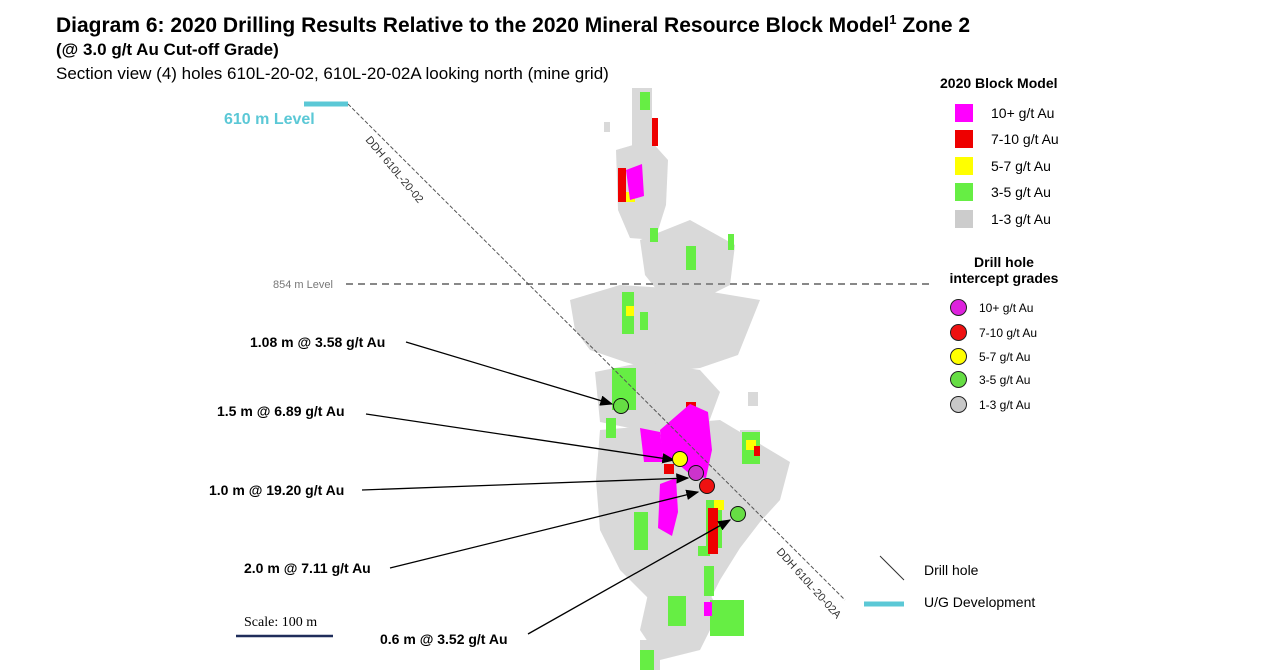  What do you see at coordinates (1003, 219) in the screenshot?
I see `block-legend-item-1-3: 1-3 g/t Au` at bounding box center [1003, 219].